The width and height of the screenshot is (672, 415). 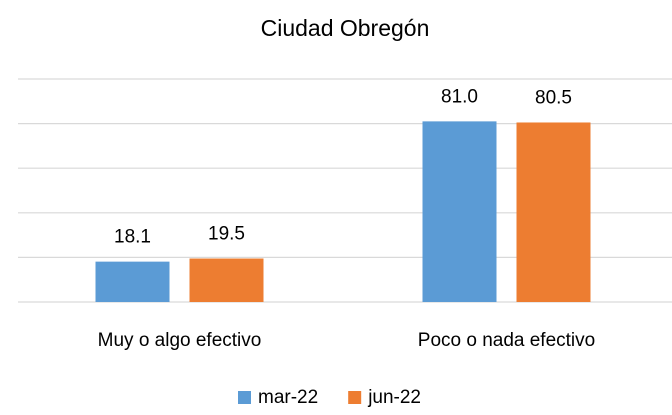 I want to click on value-label: 81.0, so click(x=459, y=96).